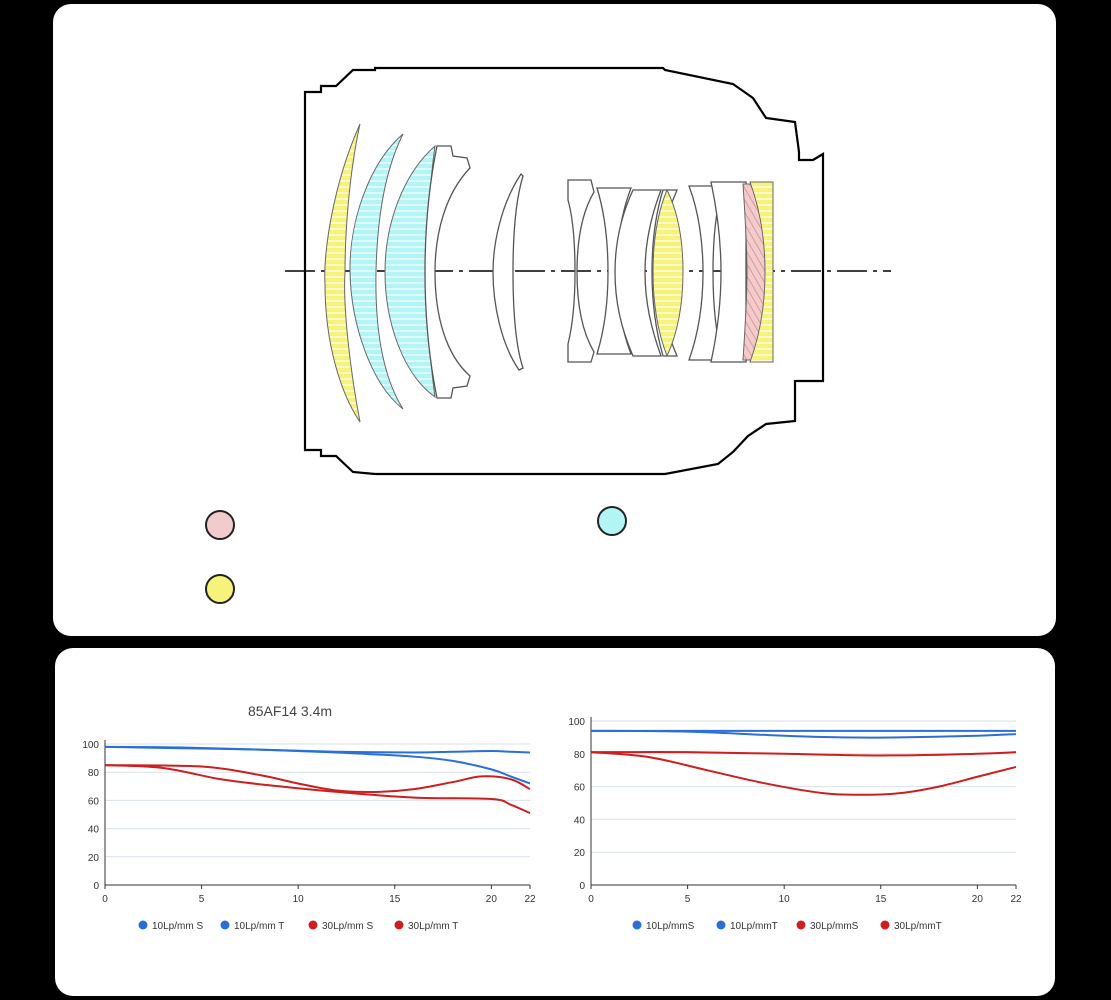  What do you see at coordinates (433, 926) in the screenshot?
I see `legend-label: 30Lp/mm T` at bounding box center [433, 926].